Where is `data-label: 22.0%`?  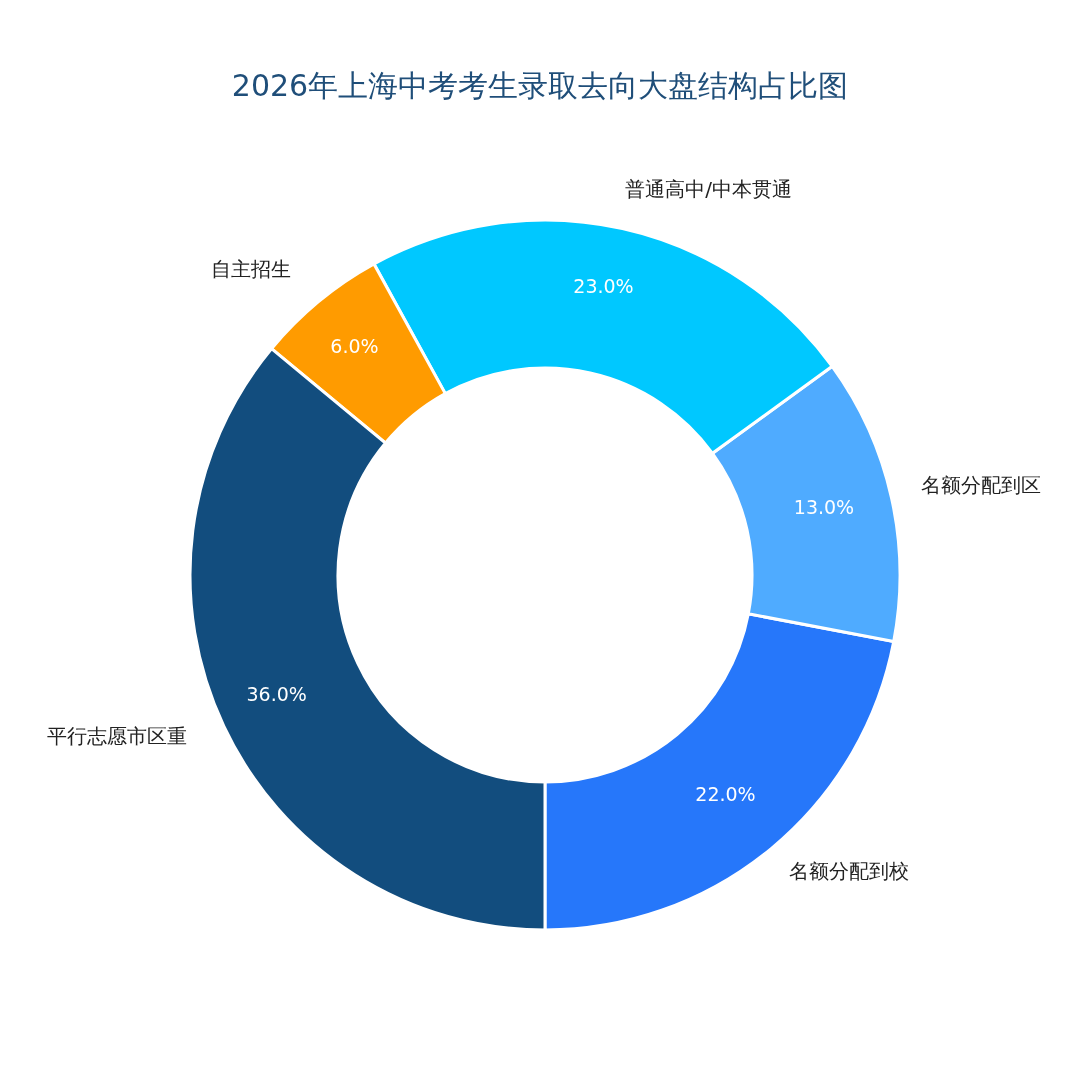 data-label: 22.0% is located at coordinates (725, 794).